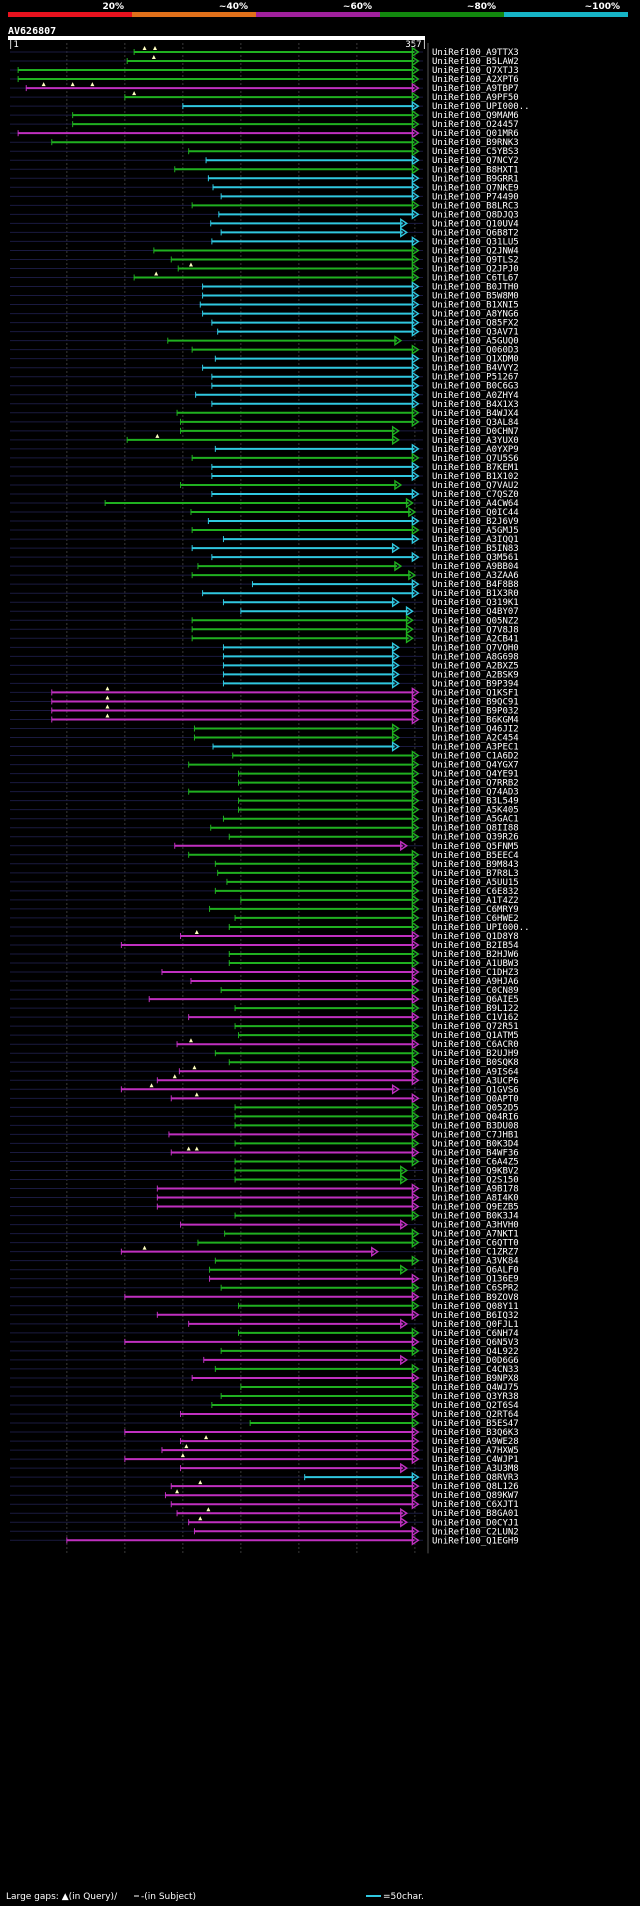 The width and height of the screenshot is (640, 1906). I want to click on hit-label: UniRef100_A9TBP7, so click(475, 89).